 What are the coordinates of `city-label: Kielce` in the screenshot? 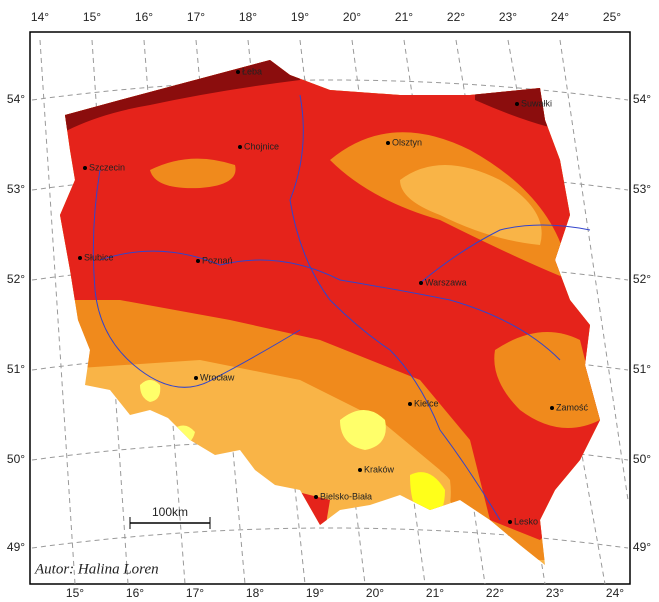 It's located at (426, 403).